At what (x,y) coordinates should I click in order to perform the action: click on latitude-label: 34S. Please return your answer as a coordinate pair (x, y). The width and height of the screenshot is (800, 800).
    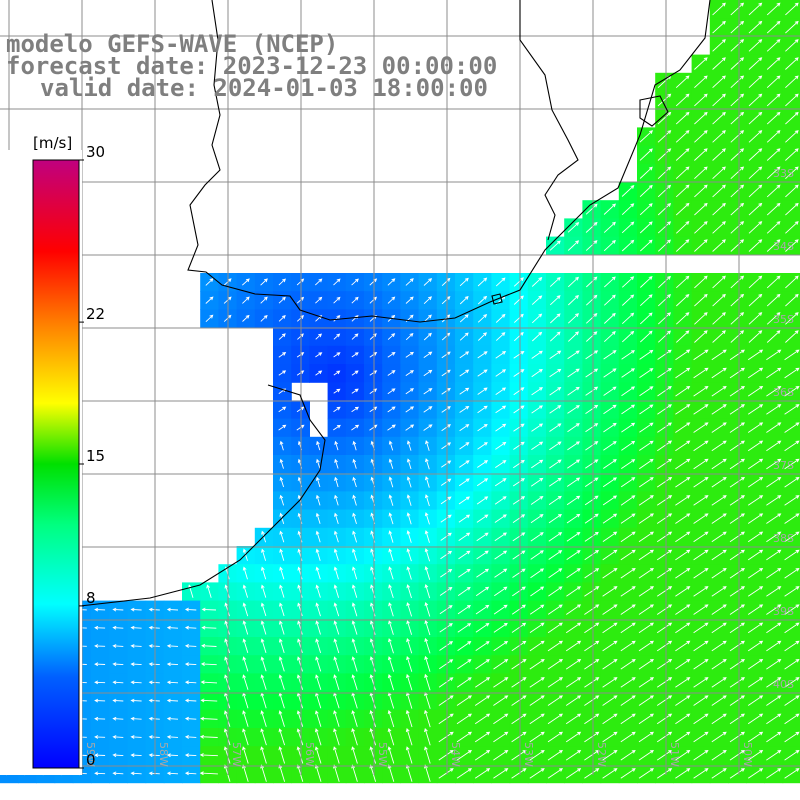
    Looking at the image, I should click on (783, 246).